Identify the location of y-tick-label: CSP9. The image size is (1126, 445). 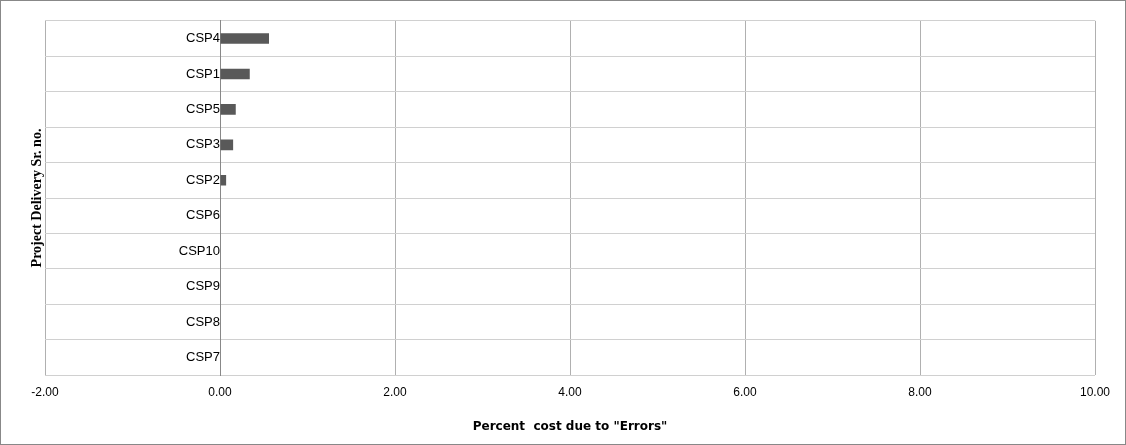
(203, 286).